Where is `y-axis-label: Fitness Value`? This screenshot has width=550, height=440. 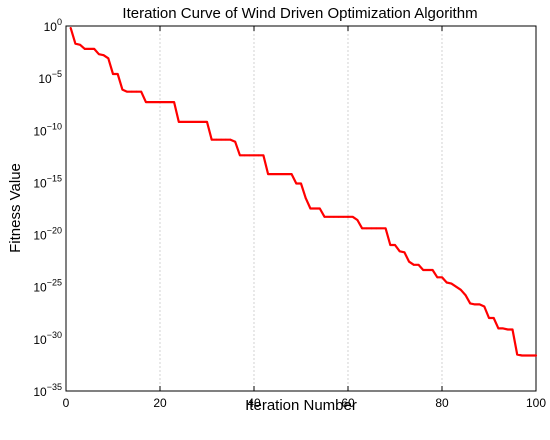 y-axis-label: Fitness Value is located at coordinates (15, 208).